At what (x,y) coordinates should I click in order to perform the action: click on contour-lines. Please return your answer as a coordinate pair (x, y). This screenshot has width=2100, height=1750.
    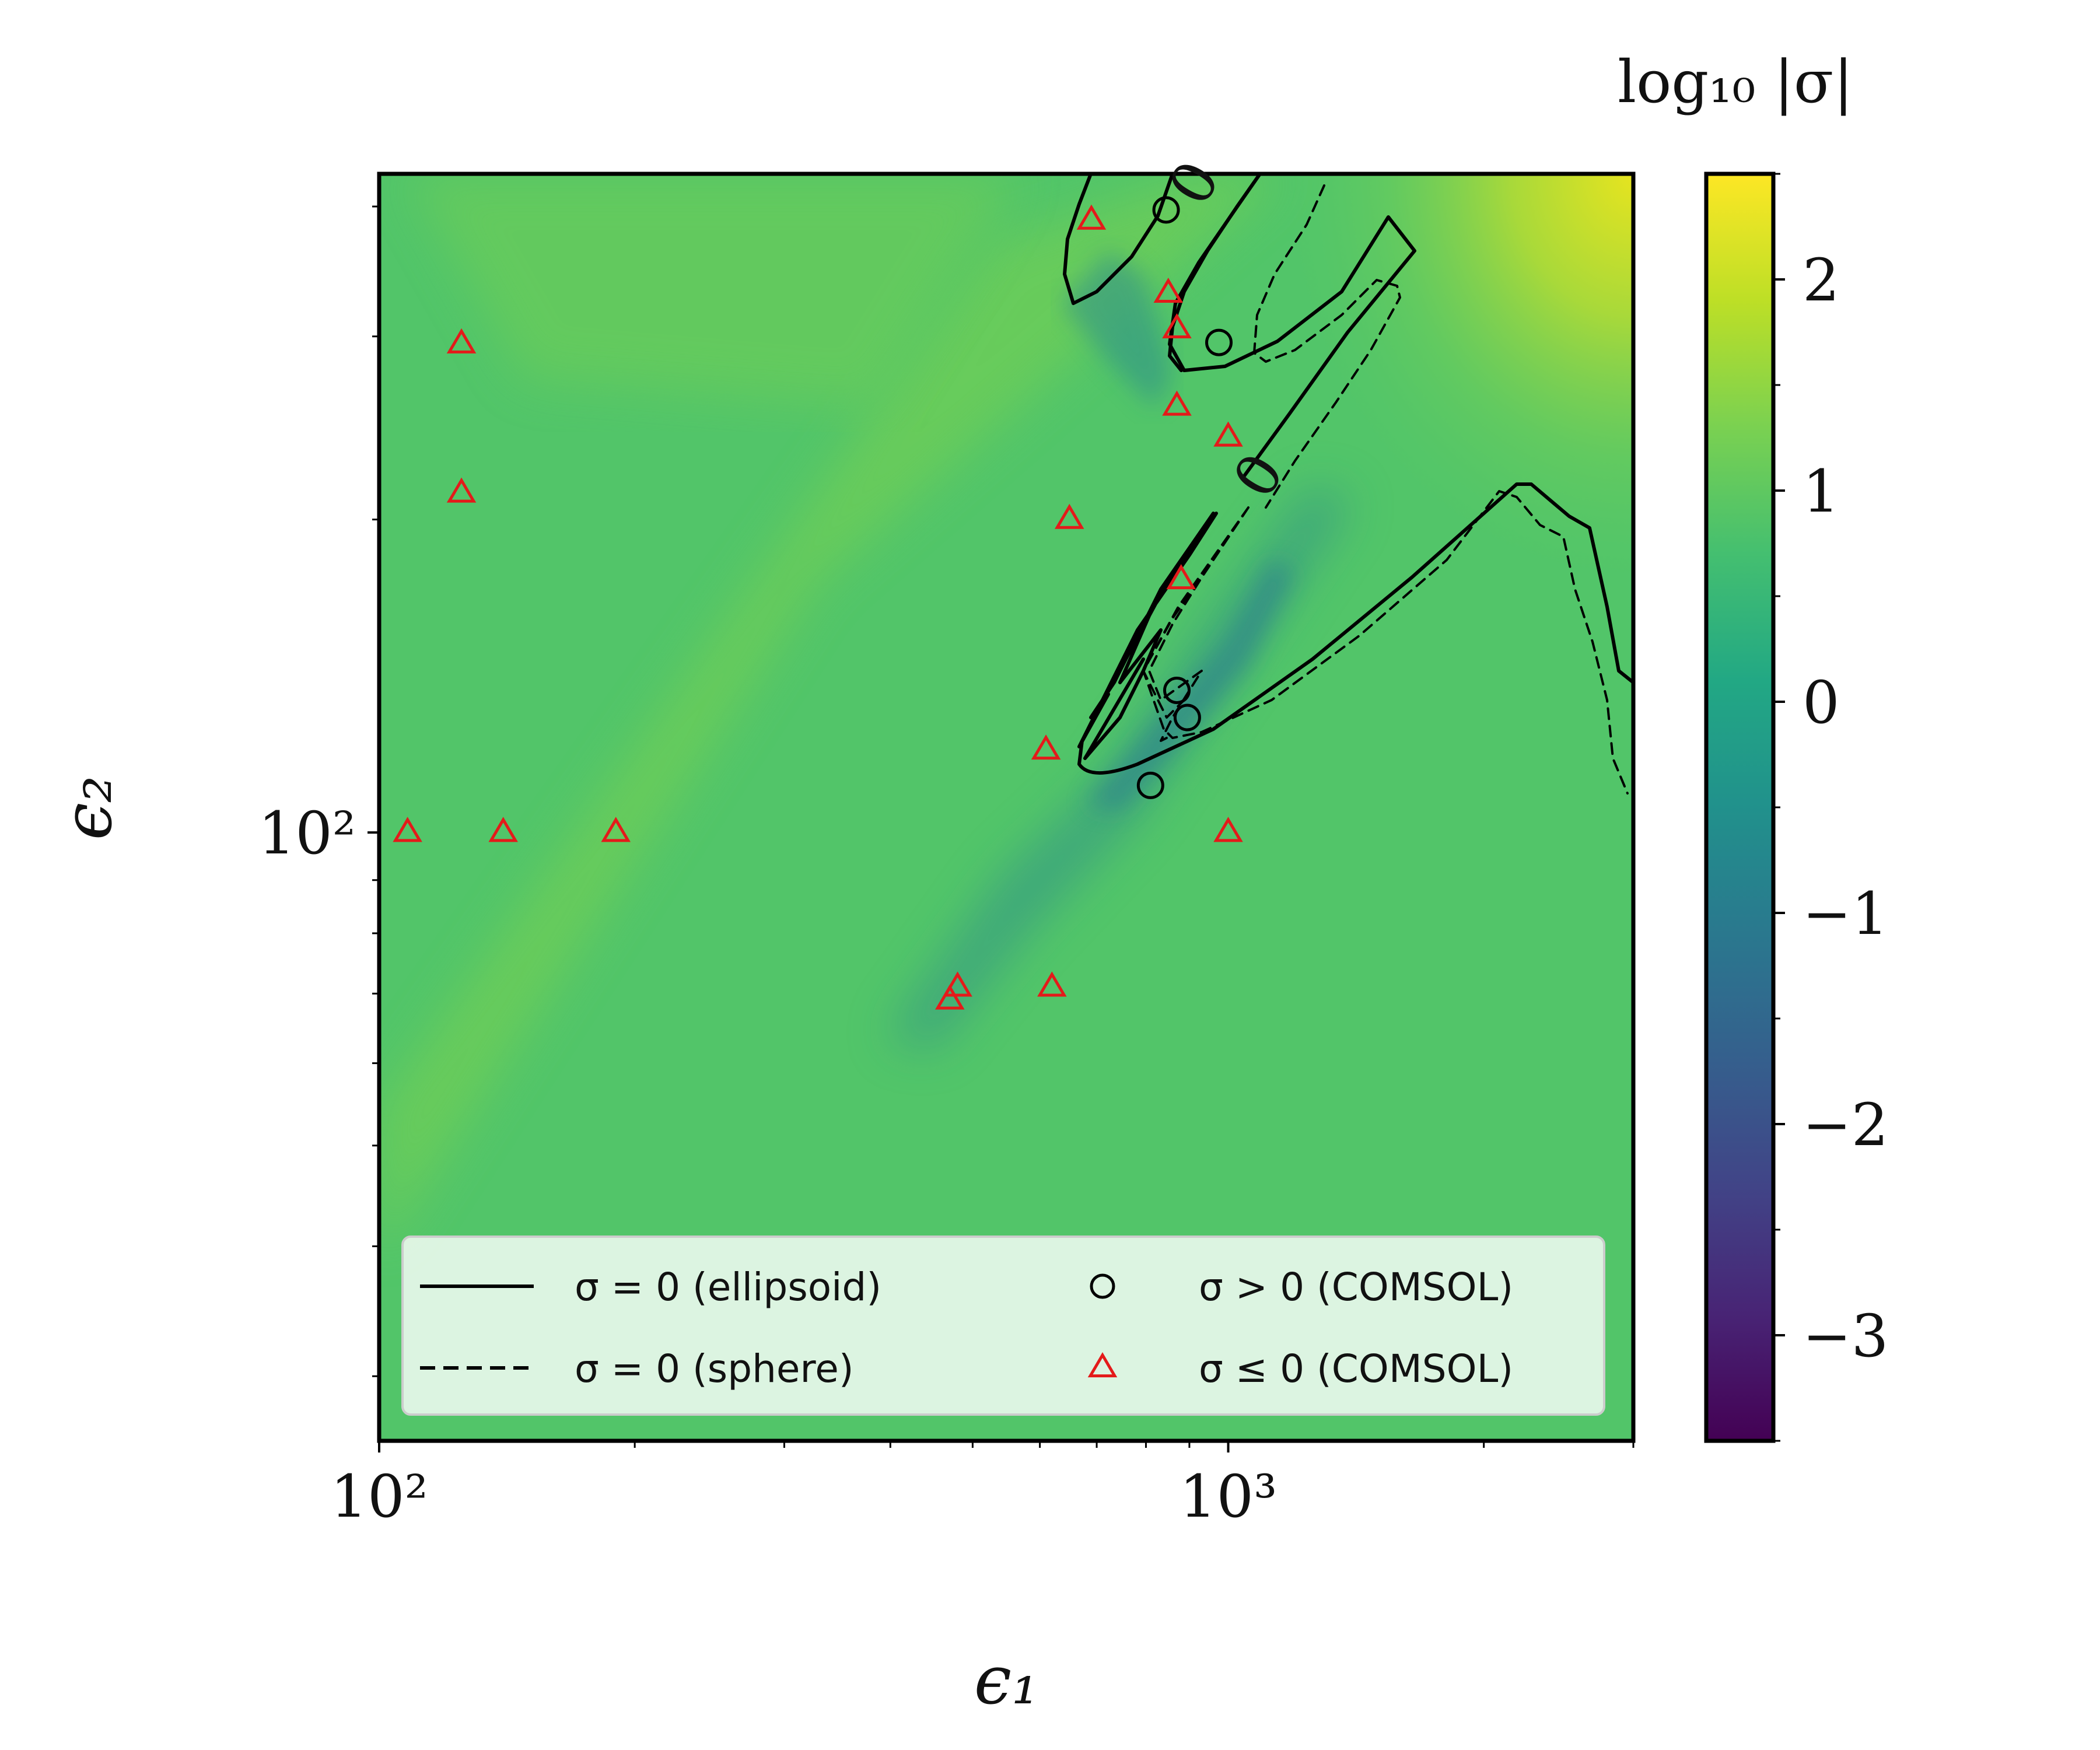
    Looking at the image, I should click on (1348, 484).